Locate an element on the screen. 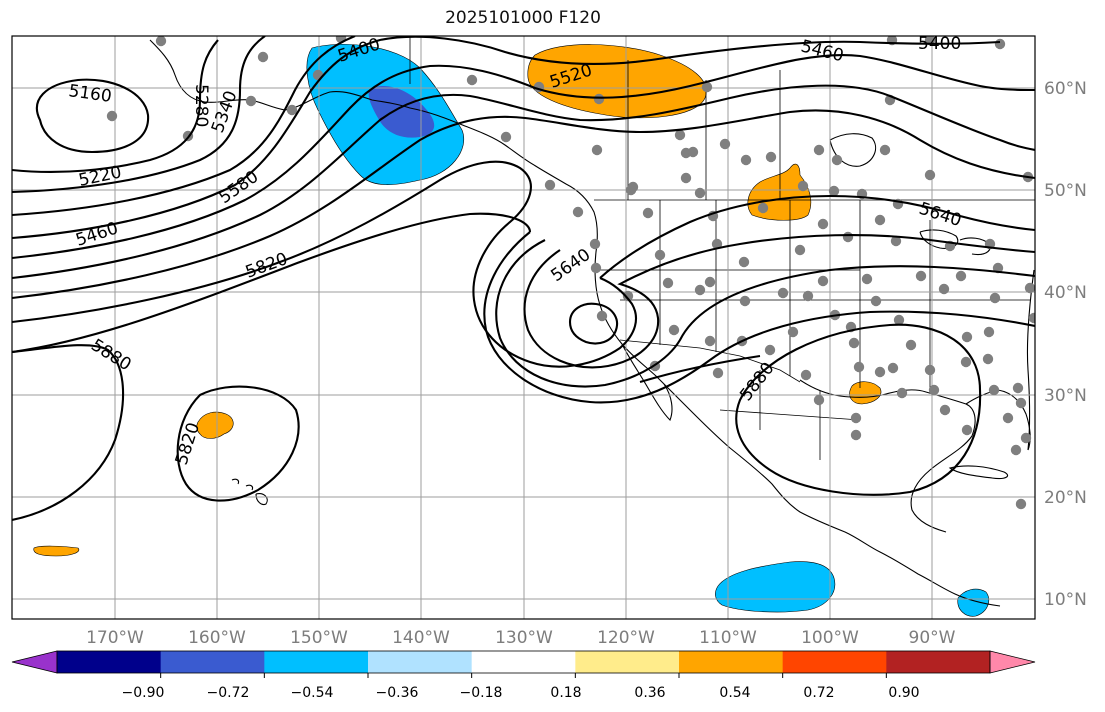  negative-shade-core is located at coordinates (401, 112).